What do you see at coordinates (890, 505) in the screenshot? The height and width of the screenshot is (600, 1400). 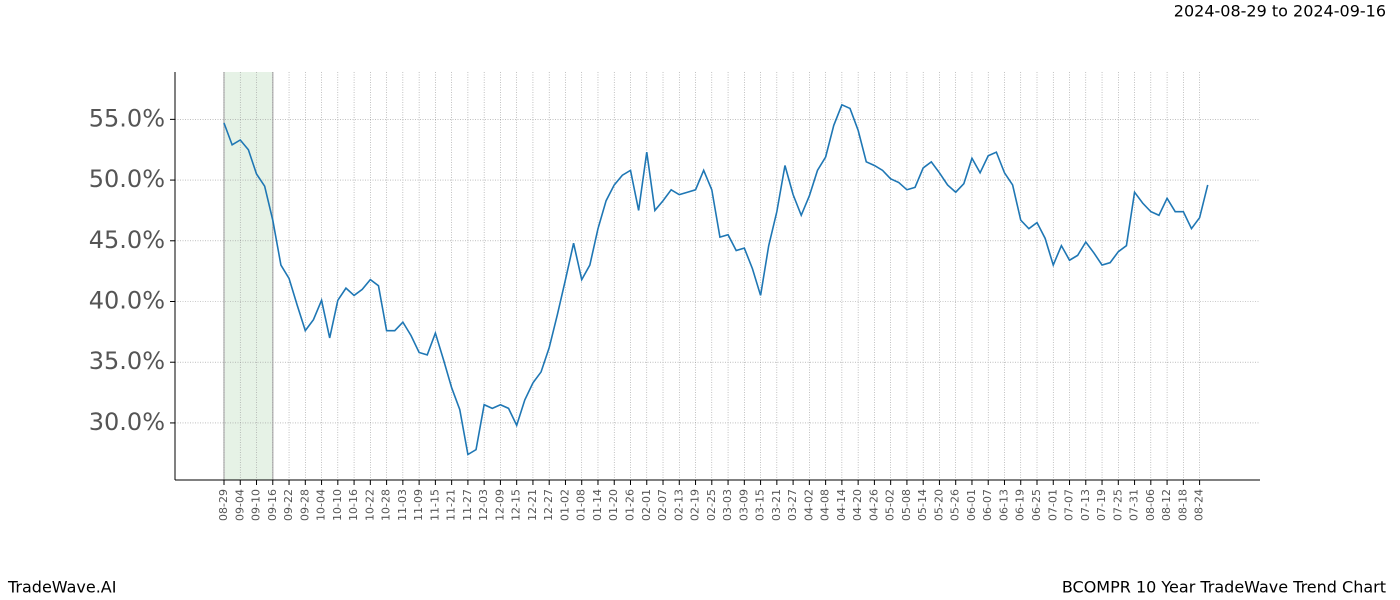 I see `x-tick-label: 05-02` at bounding box center [890, 505].